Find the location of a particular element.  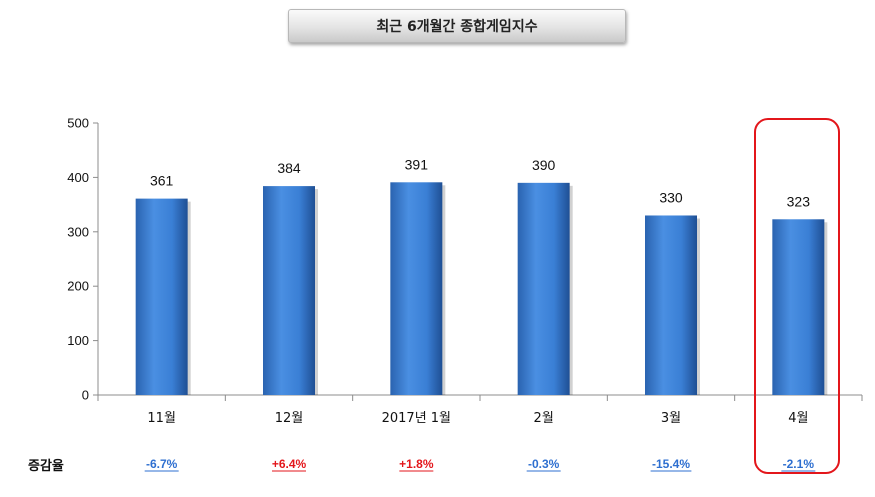

change-value: +1.8% is located at coordinates (416, 464).